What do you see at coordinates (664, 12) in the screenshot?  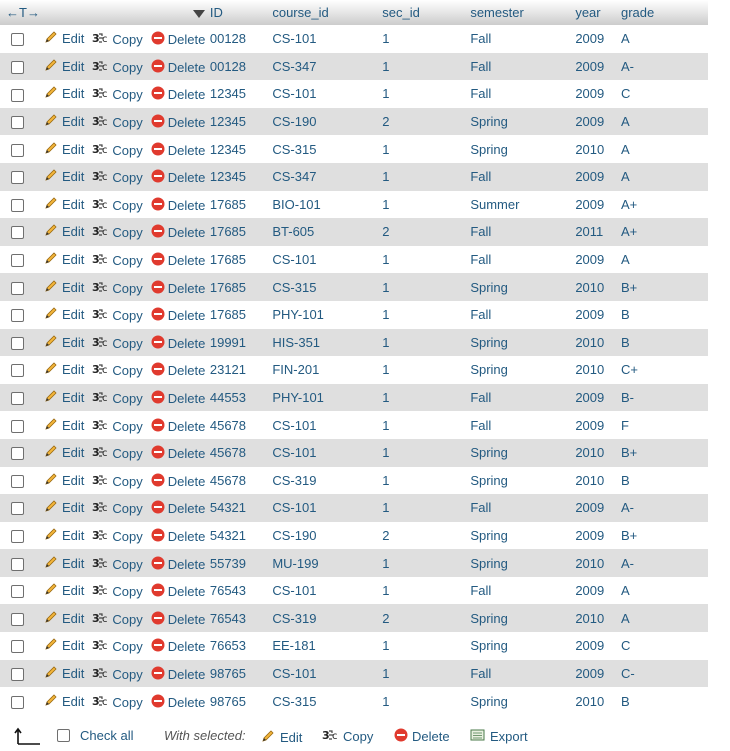 I see `col-grade: grade` at bounding box center [664, 12].